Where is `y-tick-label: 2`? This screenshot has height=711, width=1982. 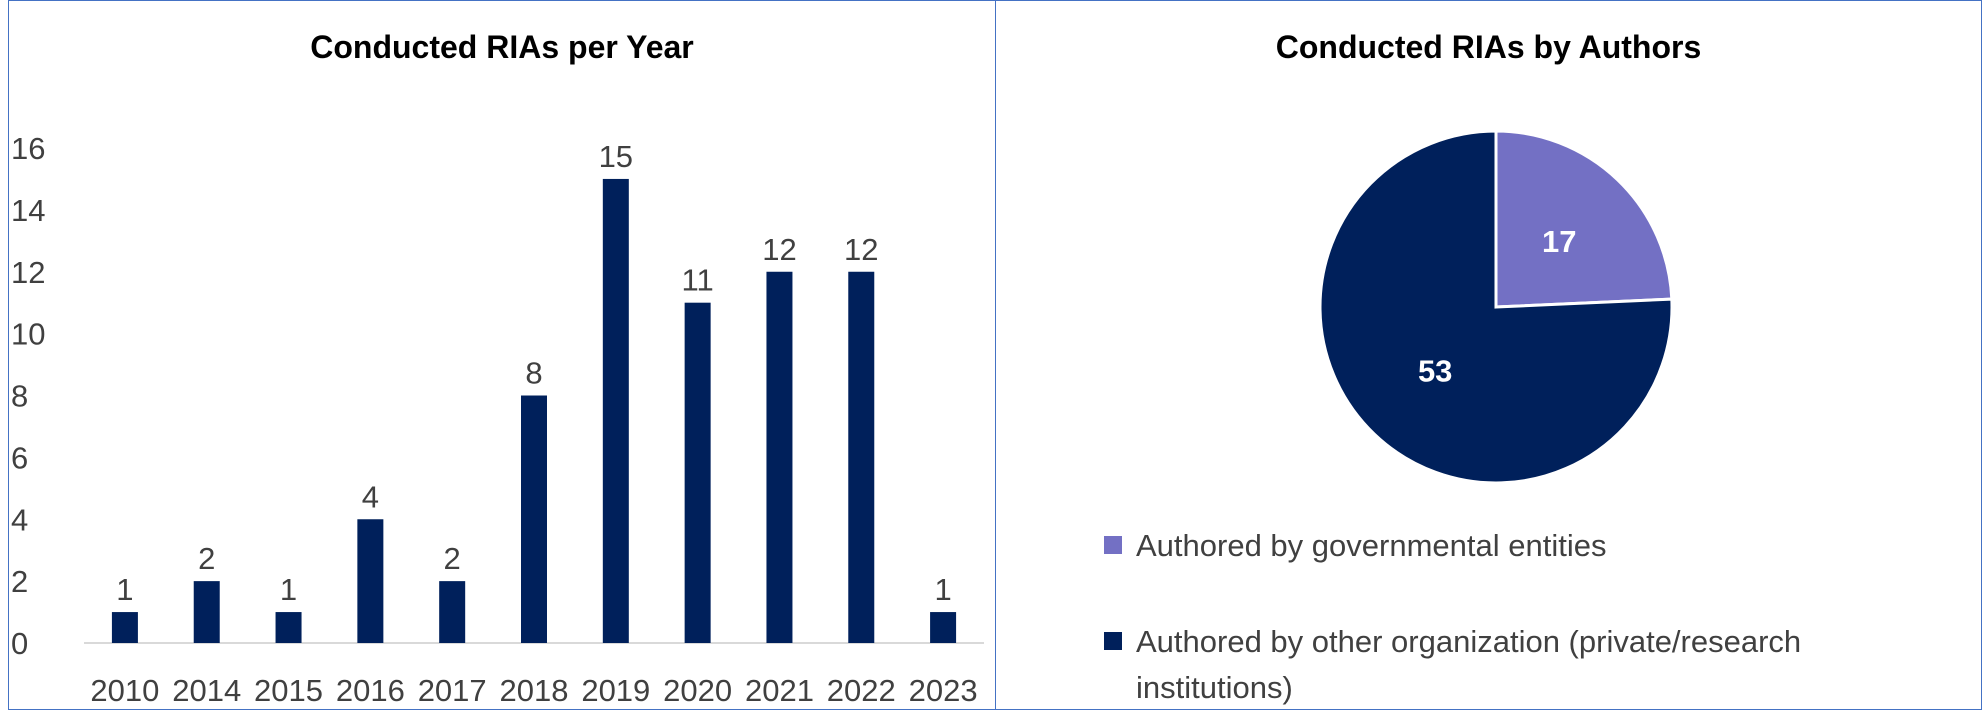 y-tick-label: 2 is located at coordinates (19, 581).